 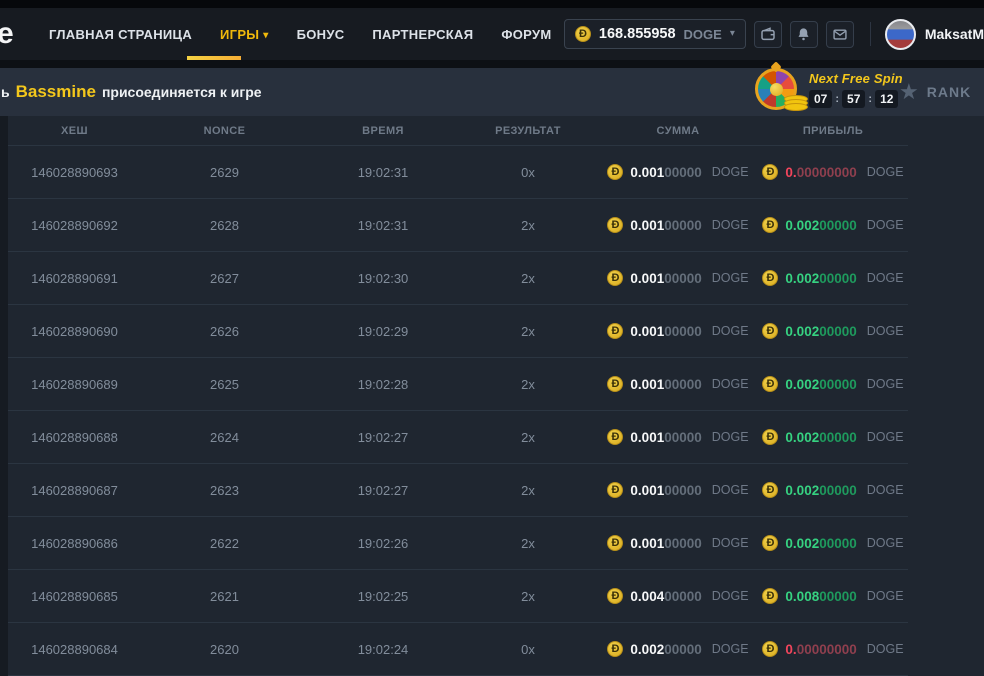 What do you see at coordinates (224, 437) in the screenshot?
I see `nonce-cell: 2624` at bounding box center [224, 437].